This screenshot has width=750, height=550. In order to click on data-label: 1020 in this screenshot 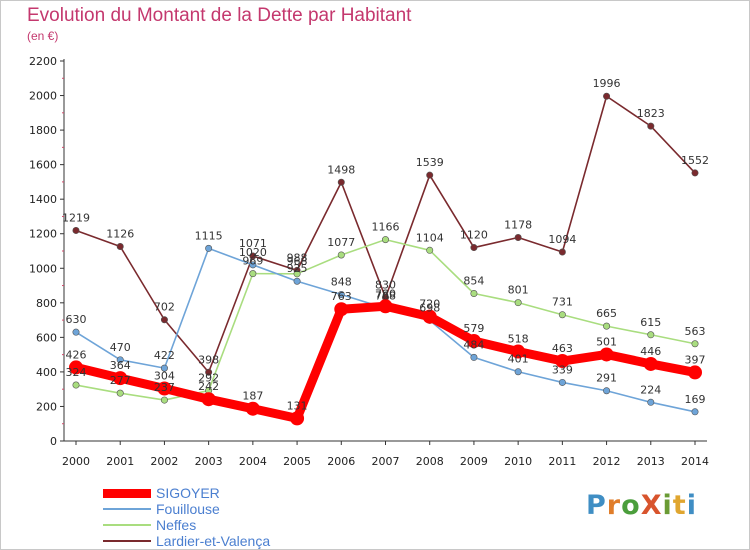, I will do `click(253, 252)`.